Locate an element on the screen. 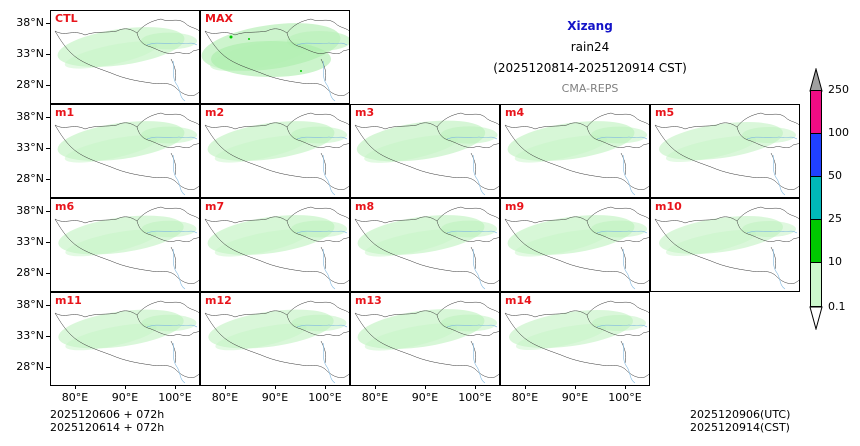 This screenshot has height=446, width=860. panel-label: m1 is located at coordinates (65, 112).